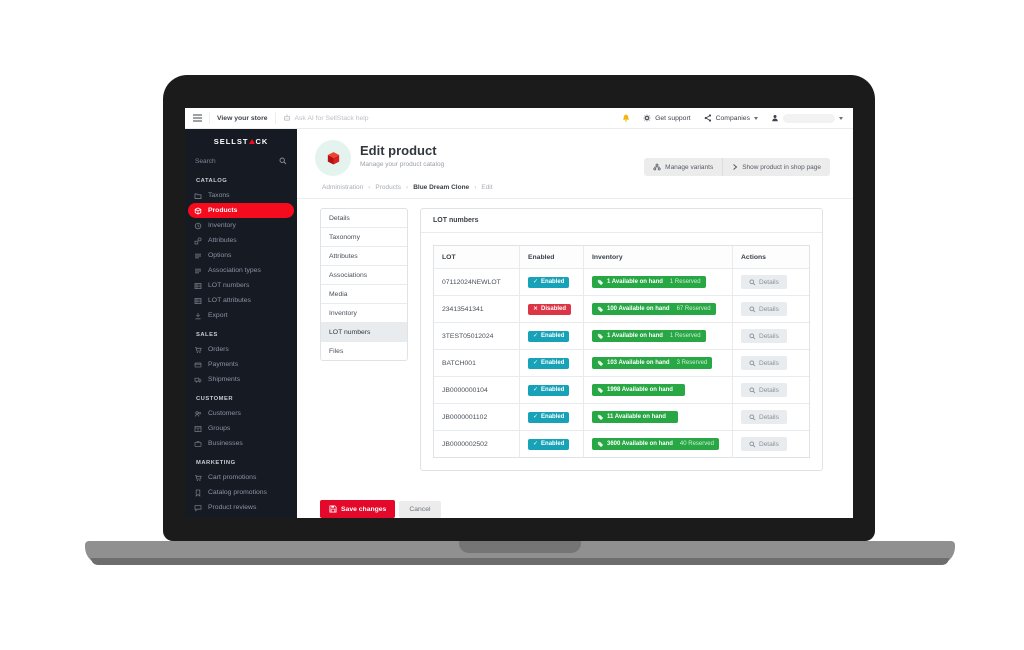 The width and height of the screenshot is (1024, 650). I want to click on sidebar-item-lot-numbers: LOT numbers, so click(241, 285).